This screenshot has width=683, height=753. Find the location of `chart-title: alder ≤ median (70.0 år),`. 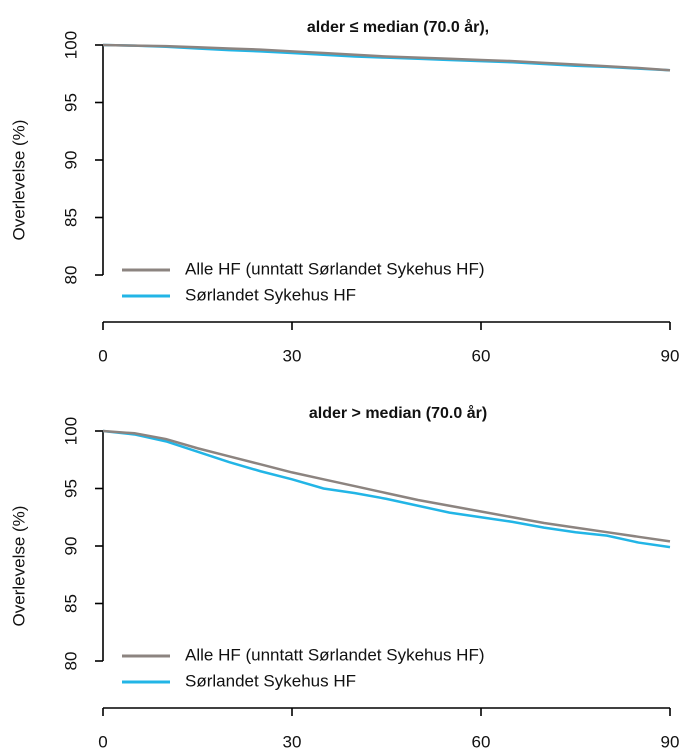

chart-title: alder ≤ median (70.0 år), is located at coordinates (398, 27).